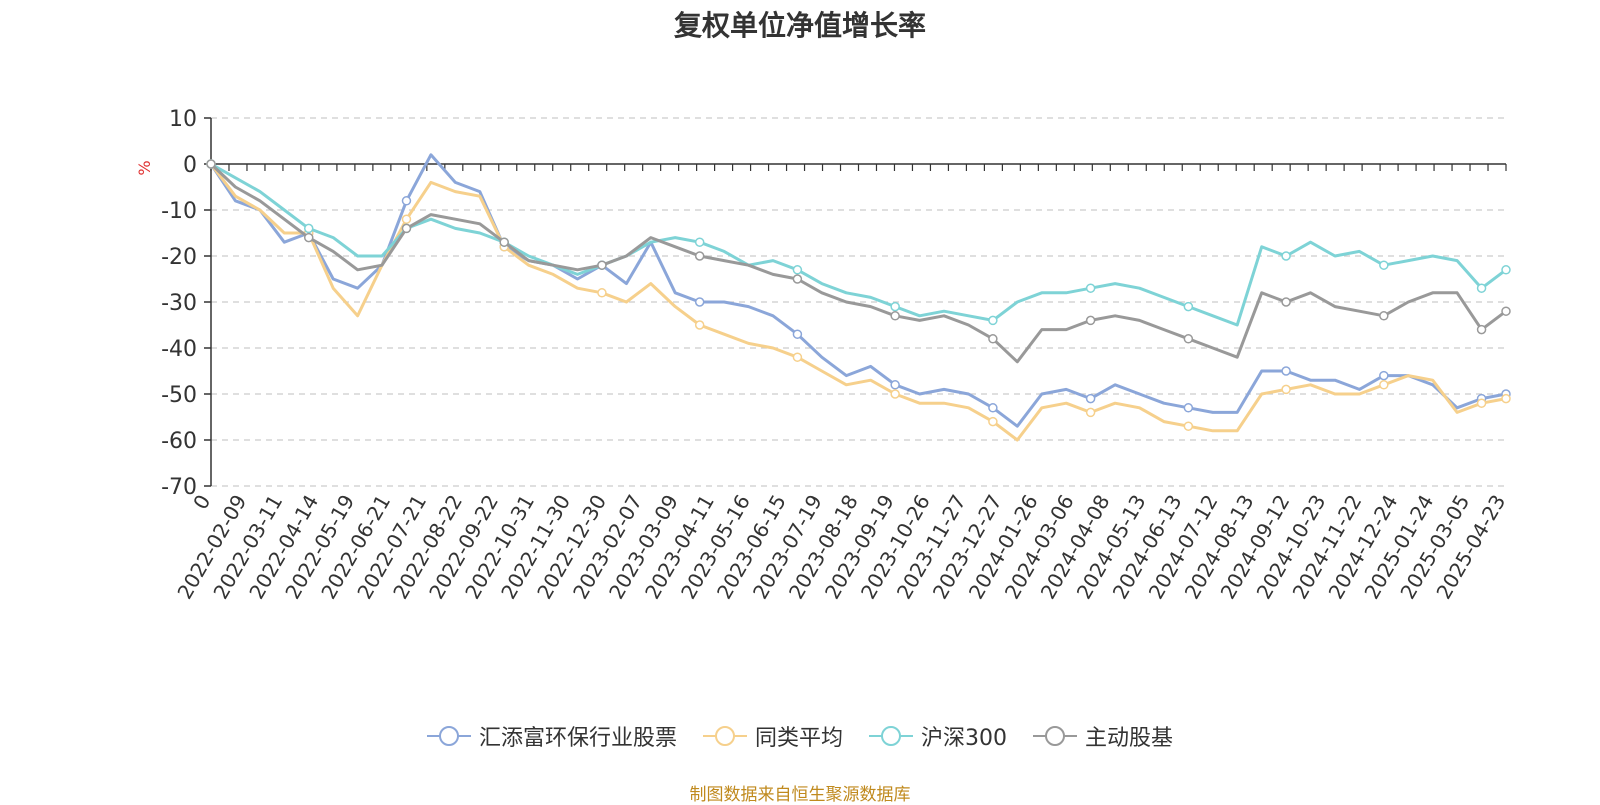 This screenshot has height=805, width=1600. Describe the element at coordinates (201, 502) in the screenshot. I see `x-tick-label: 0` at that location.